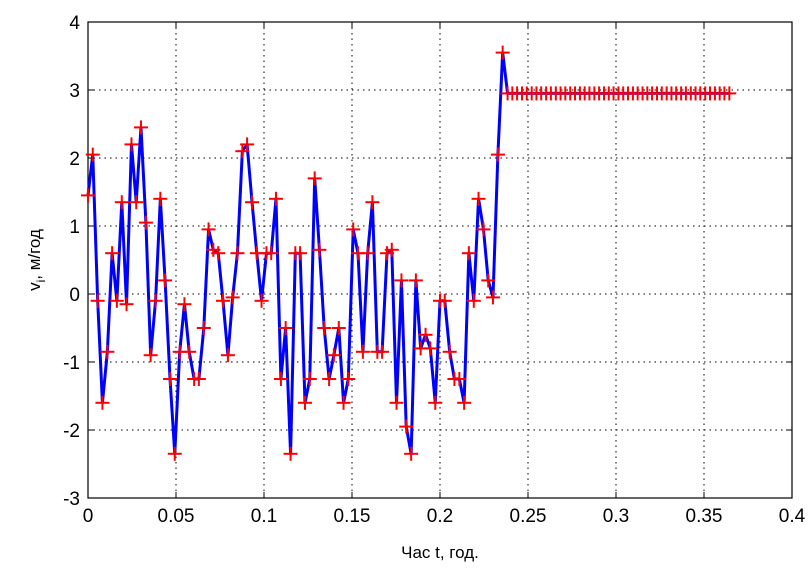 The height and width of the screenshot is (569, 809). What do you see at coordinates (176, 516) in the screenshot?
I see `x-tick-label: 0.05` at bounding box center [176, 516].